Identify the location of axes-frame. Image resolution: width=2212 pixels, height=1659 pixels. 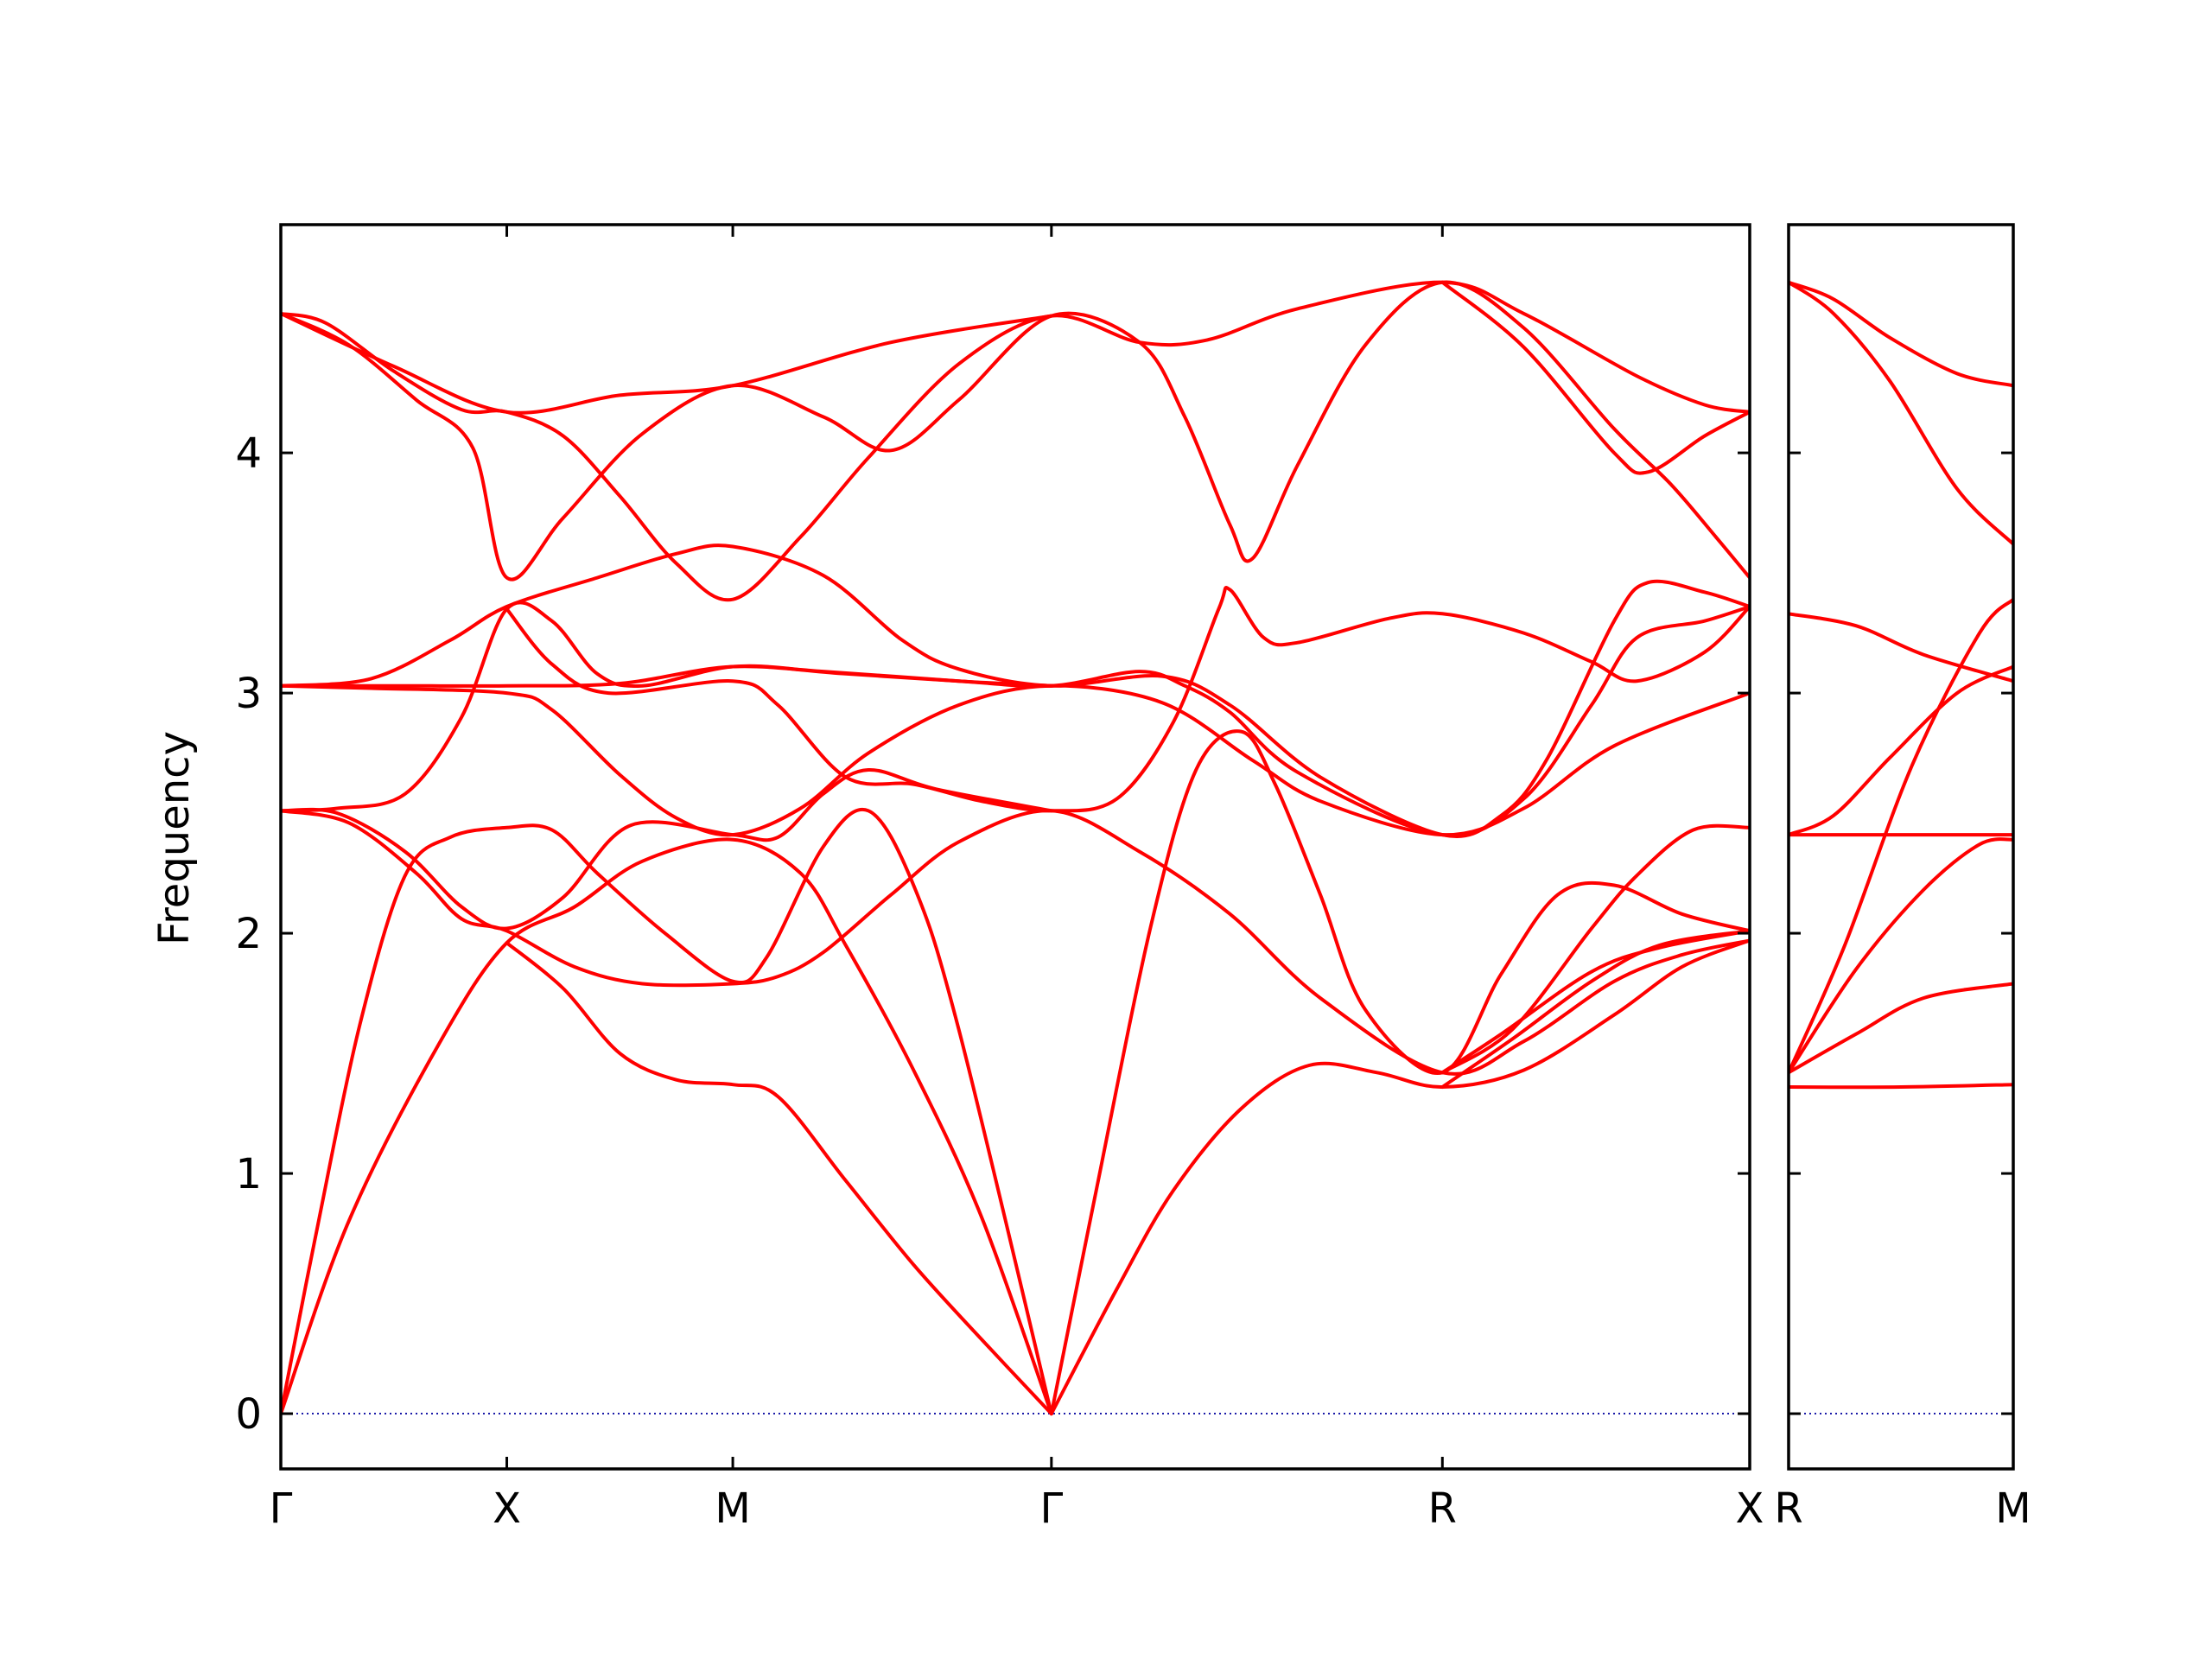
(1901, 847).